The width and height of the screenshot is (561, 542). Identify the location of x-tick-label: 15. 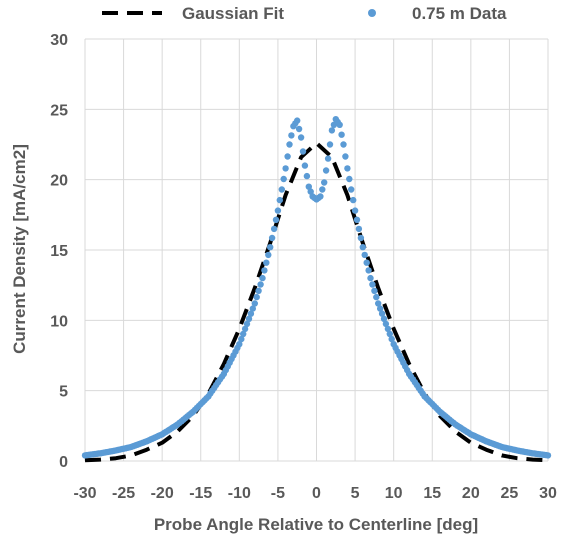
(432, 493).